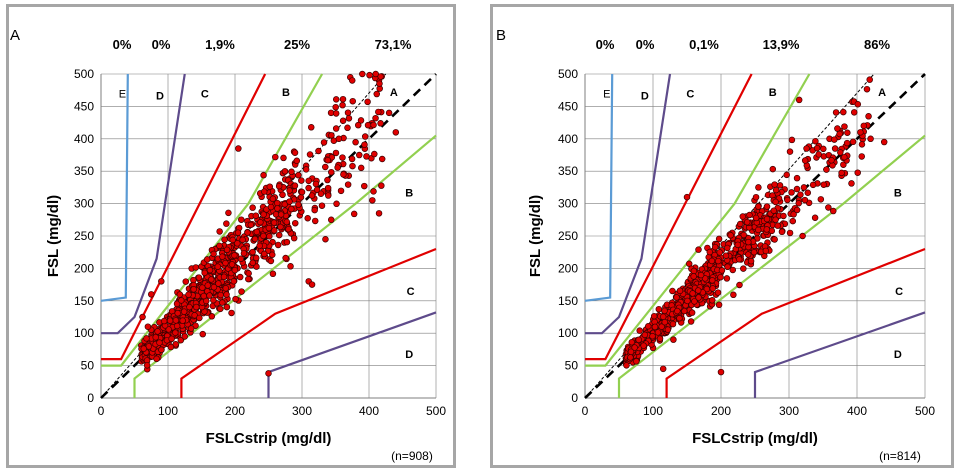 The width and height of the screenshot is (954, 468). What do you see at coordinates (645, 96) in the screenshot?
I see `zone-label: D` at bounding box center [645, 96].